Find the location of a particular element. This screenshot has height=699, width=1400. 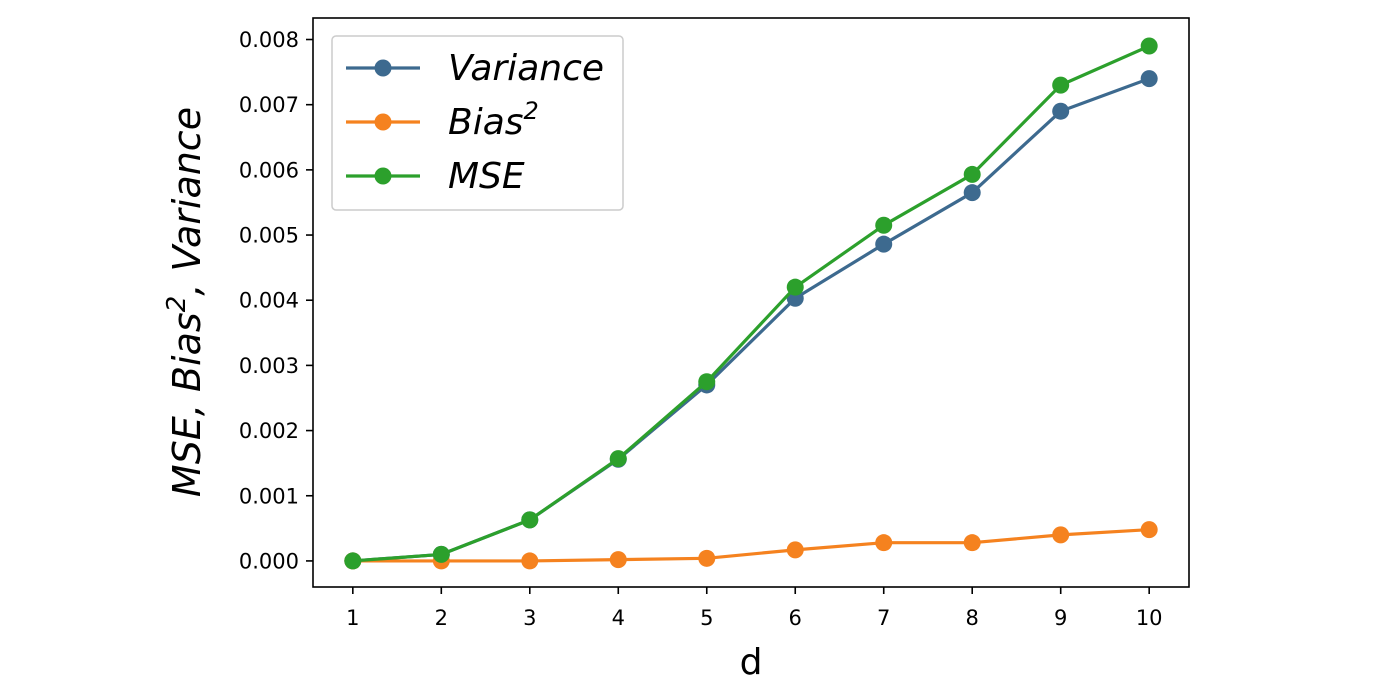

y-axis-title: MSE, Bias2, Variance is located at coordinates (185, 302).